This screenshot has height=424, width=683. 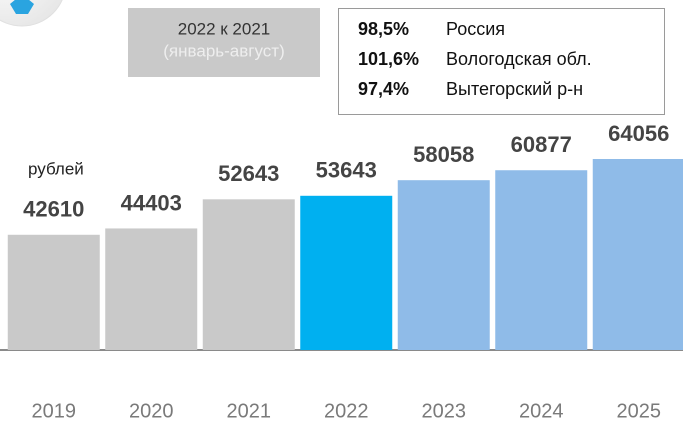 I want to click on x-tick-label: 2021, so click(x=249, y=411).